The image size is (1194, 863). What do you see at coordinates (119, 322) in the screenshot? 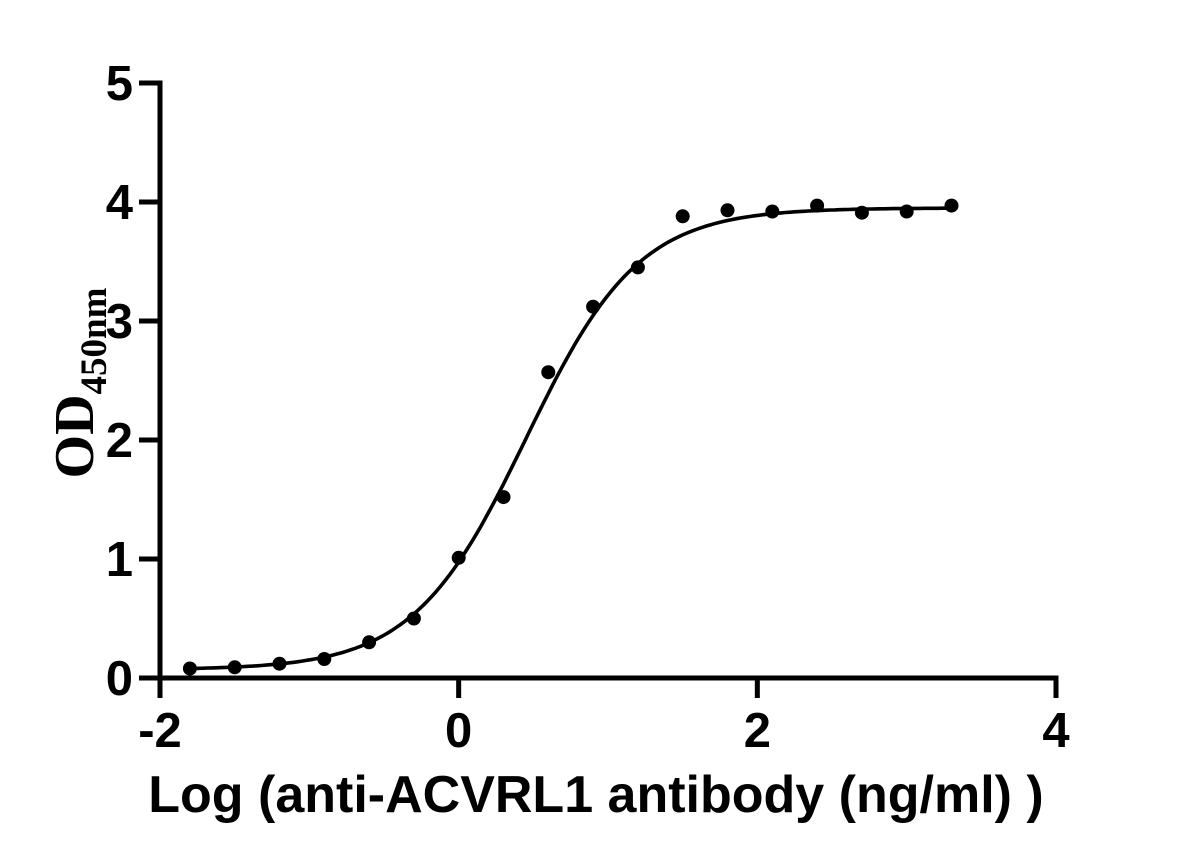
I see `y-tick-label: 3` at bounding box center [119, 322].